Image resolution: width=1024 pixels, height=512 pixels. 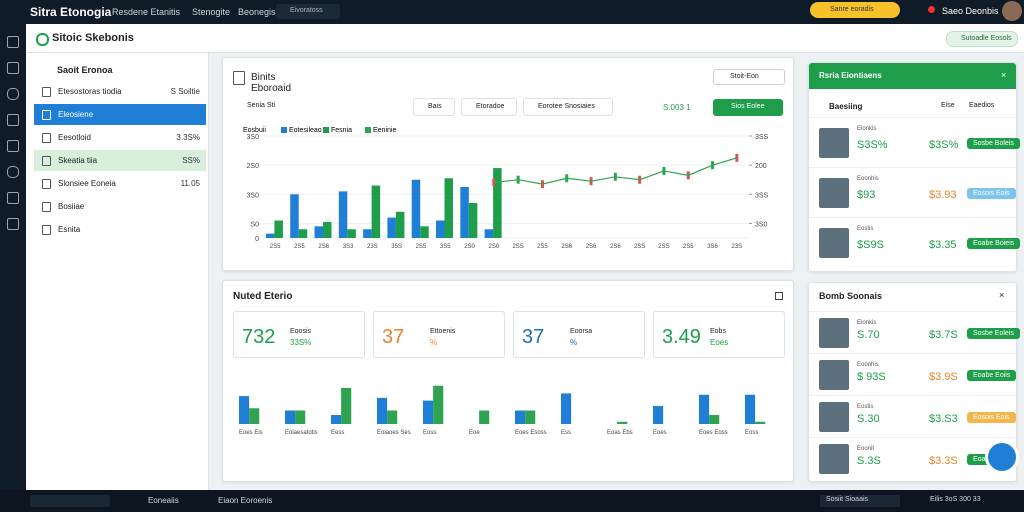 What do you see at coordinates (872, 145) in the screenshot?
I see `row-value: S3S%` at bounding box center [872, 145].